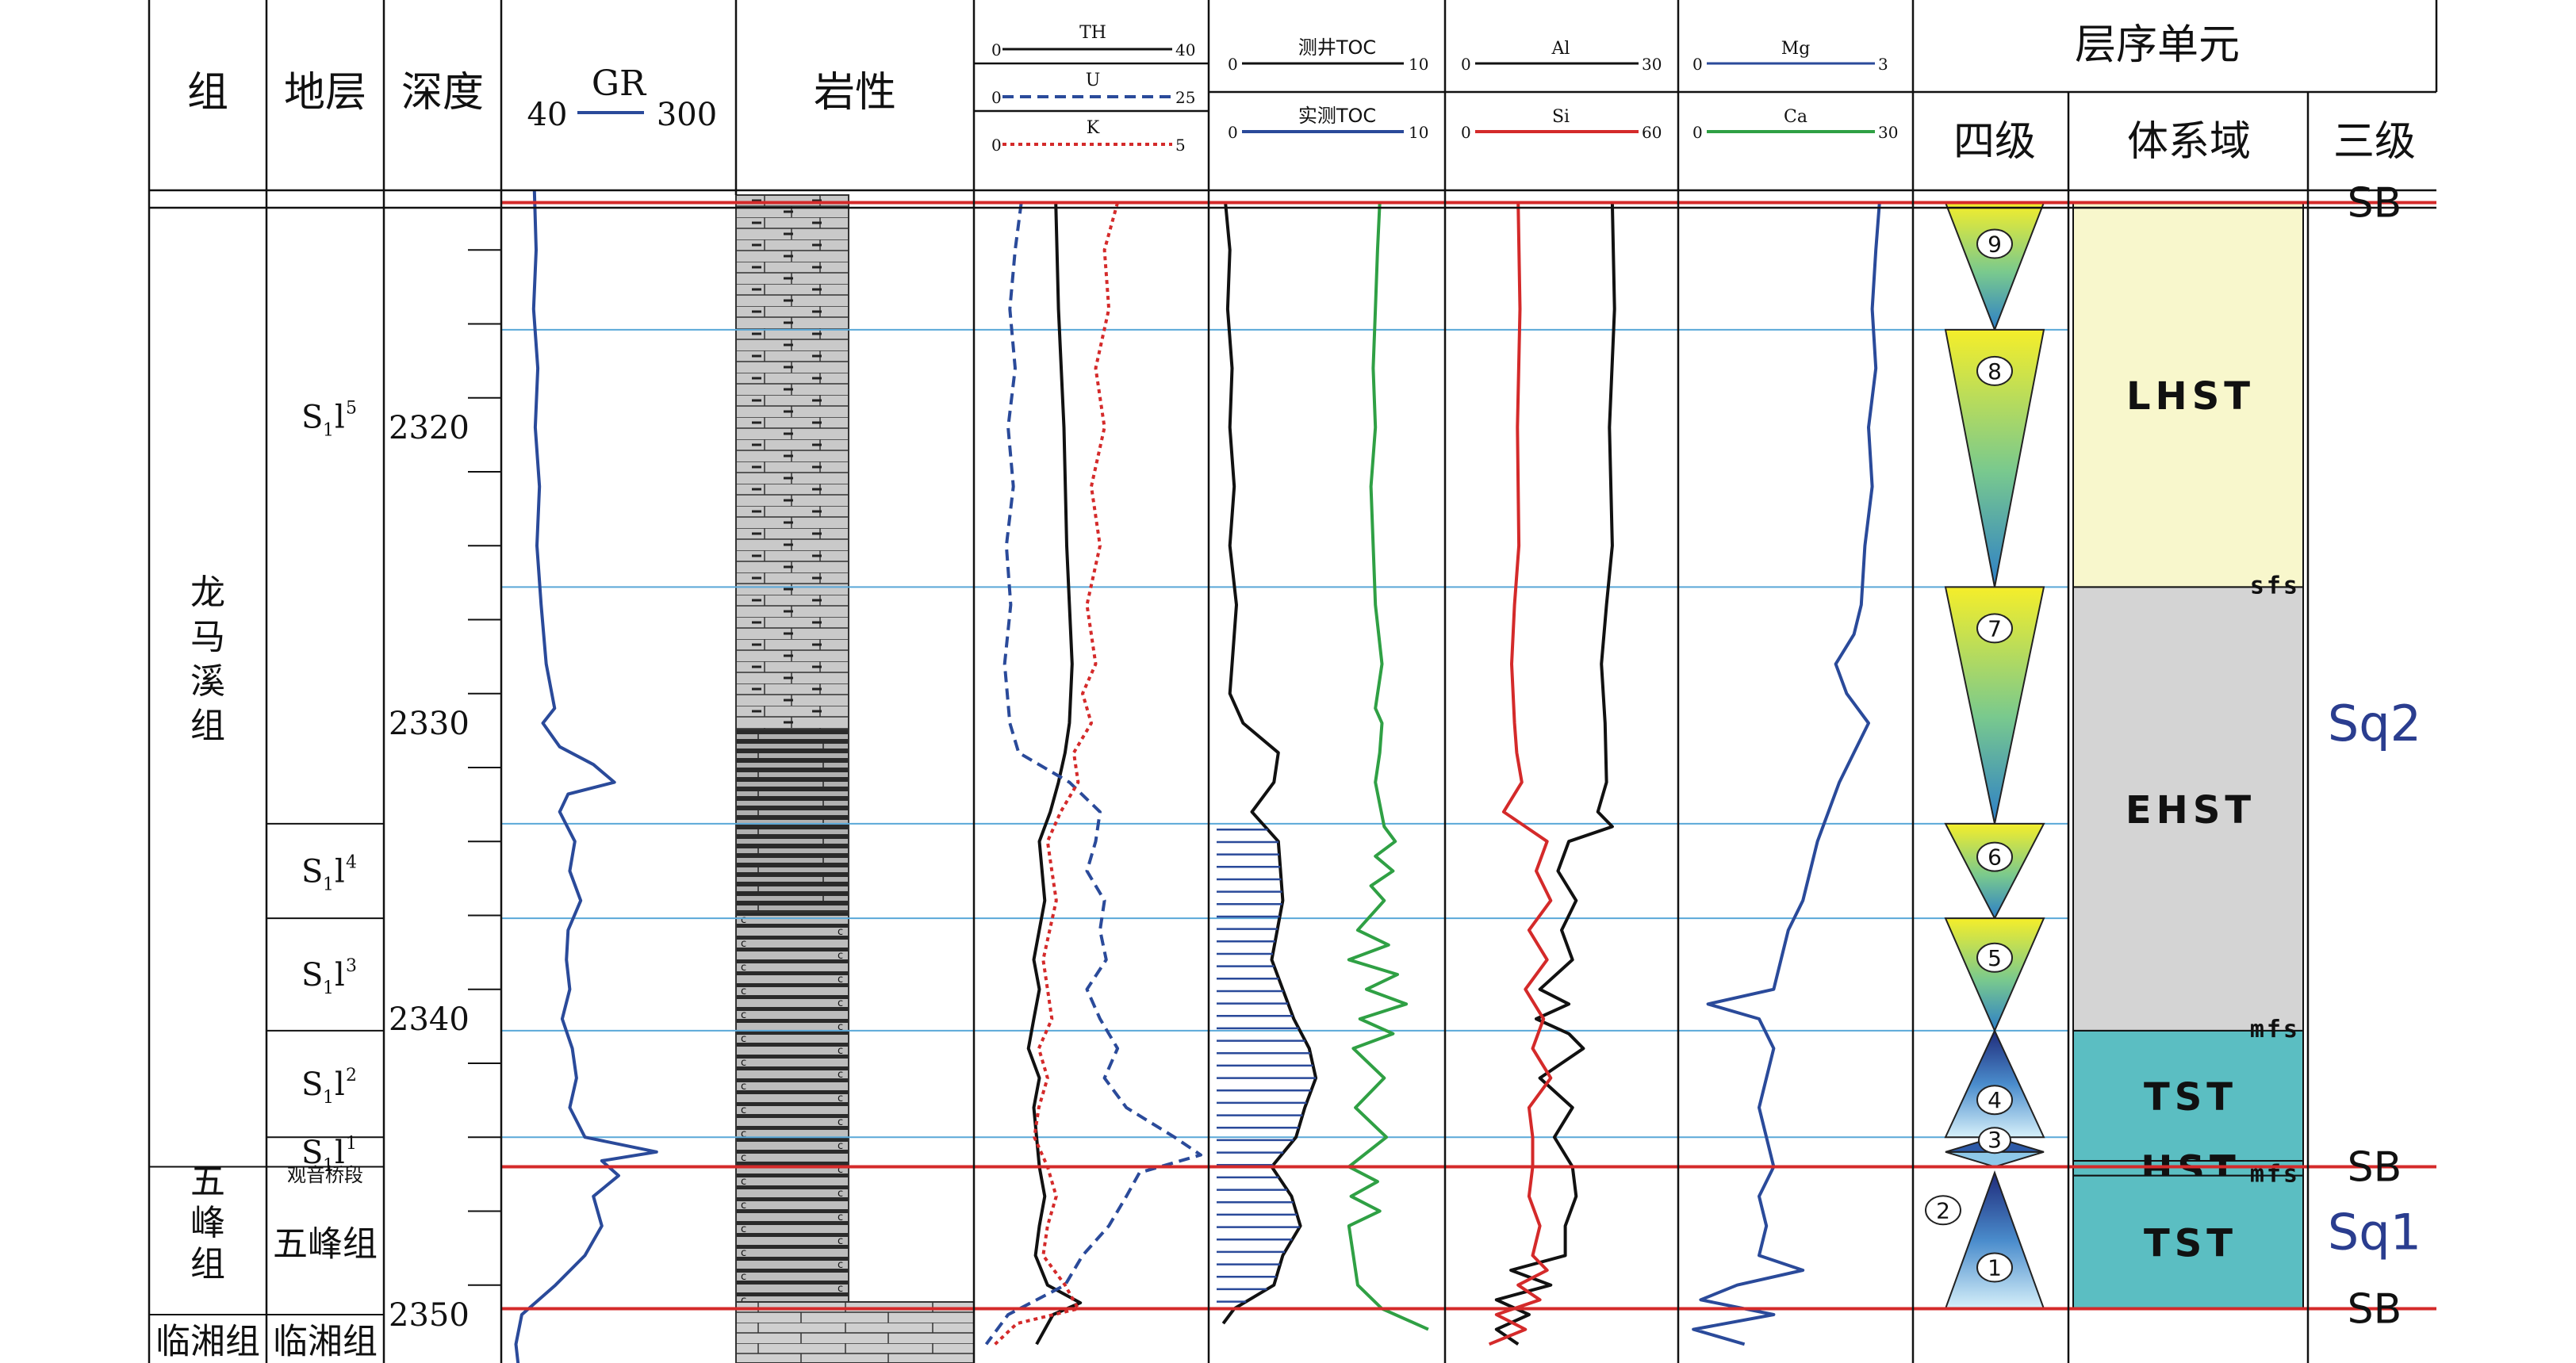 The image size is (2576, 1363). What do you see at coordinates (325, 93) in the screenshot?
I see `stratum-header: 地层` at bounding box center [325, 93].